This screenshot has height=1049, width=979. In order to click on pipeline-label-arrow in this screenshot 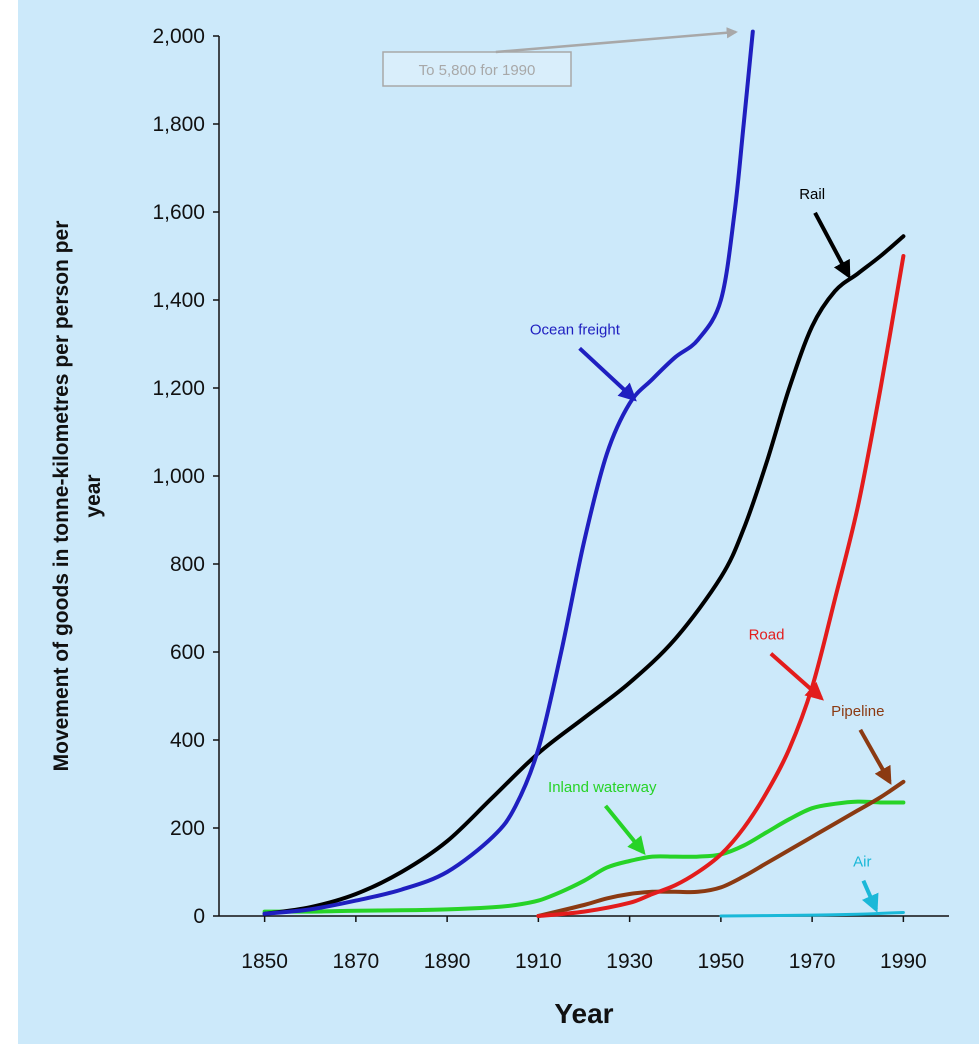, I will do `click(875, 756)`.